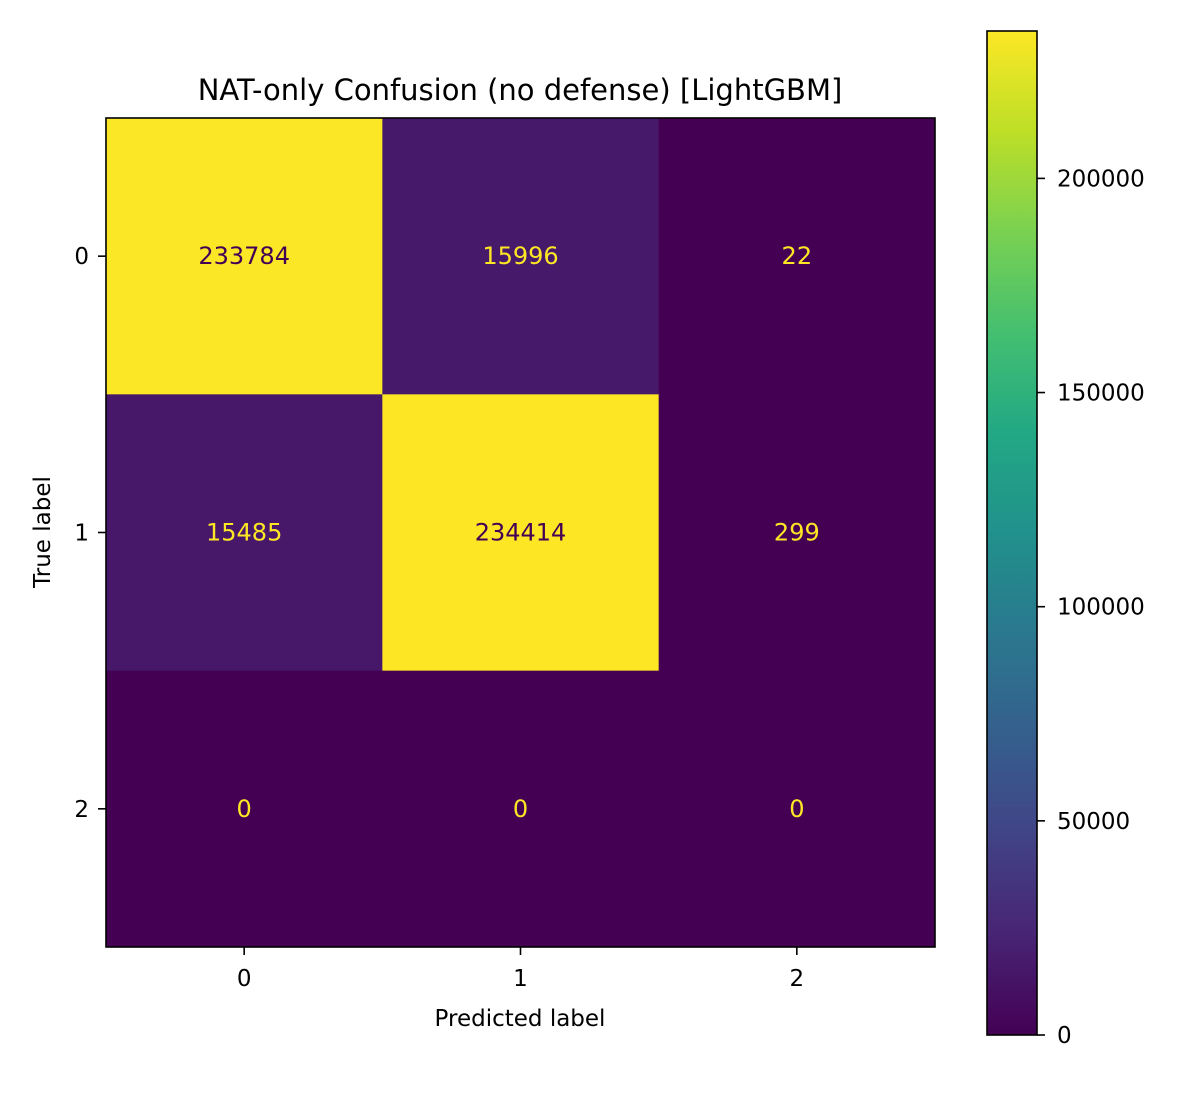 This screenshot has width=1200, height=1100. I want to click on x-tick-label: 1, so click(520, 979).